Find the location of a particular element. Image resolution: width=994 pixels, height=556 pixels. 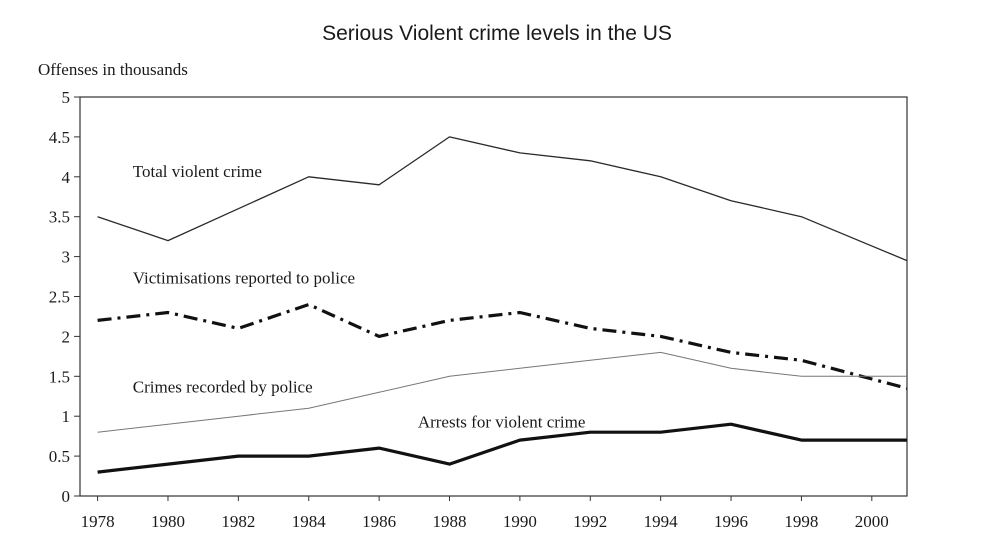

y-tick-label: 2.5 is located at coordinates (59, 297).